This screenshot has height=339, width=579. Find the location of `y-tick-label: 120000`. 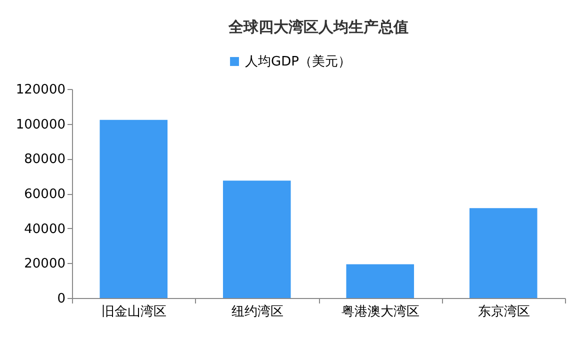

y-tick-label: 120000 is located at coordinates (41, 90).